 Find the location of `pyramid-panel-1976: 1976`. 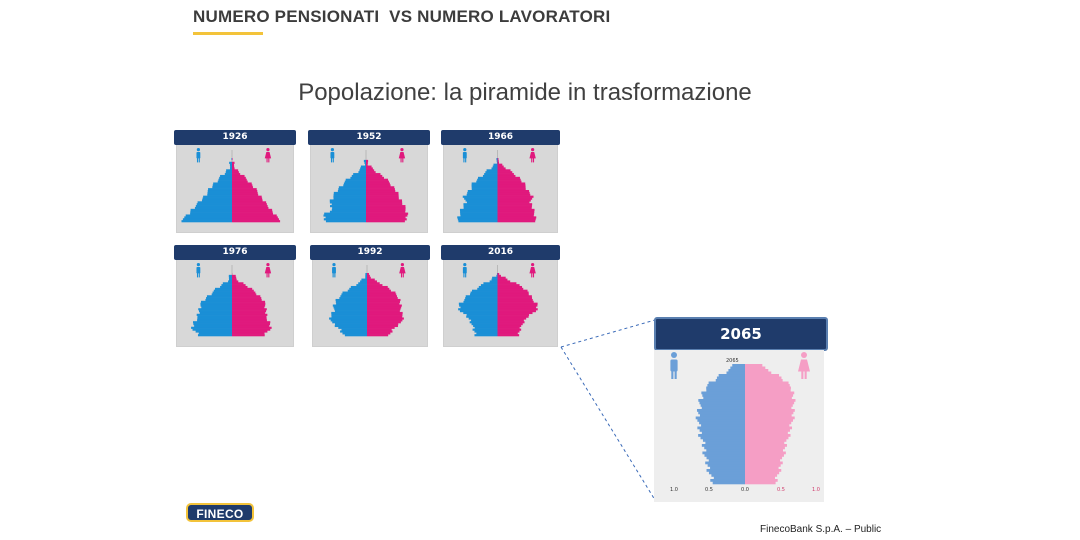

pyramid-panel-1976: 1976 is located at coordinates (235, 296).